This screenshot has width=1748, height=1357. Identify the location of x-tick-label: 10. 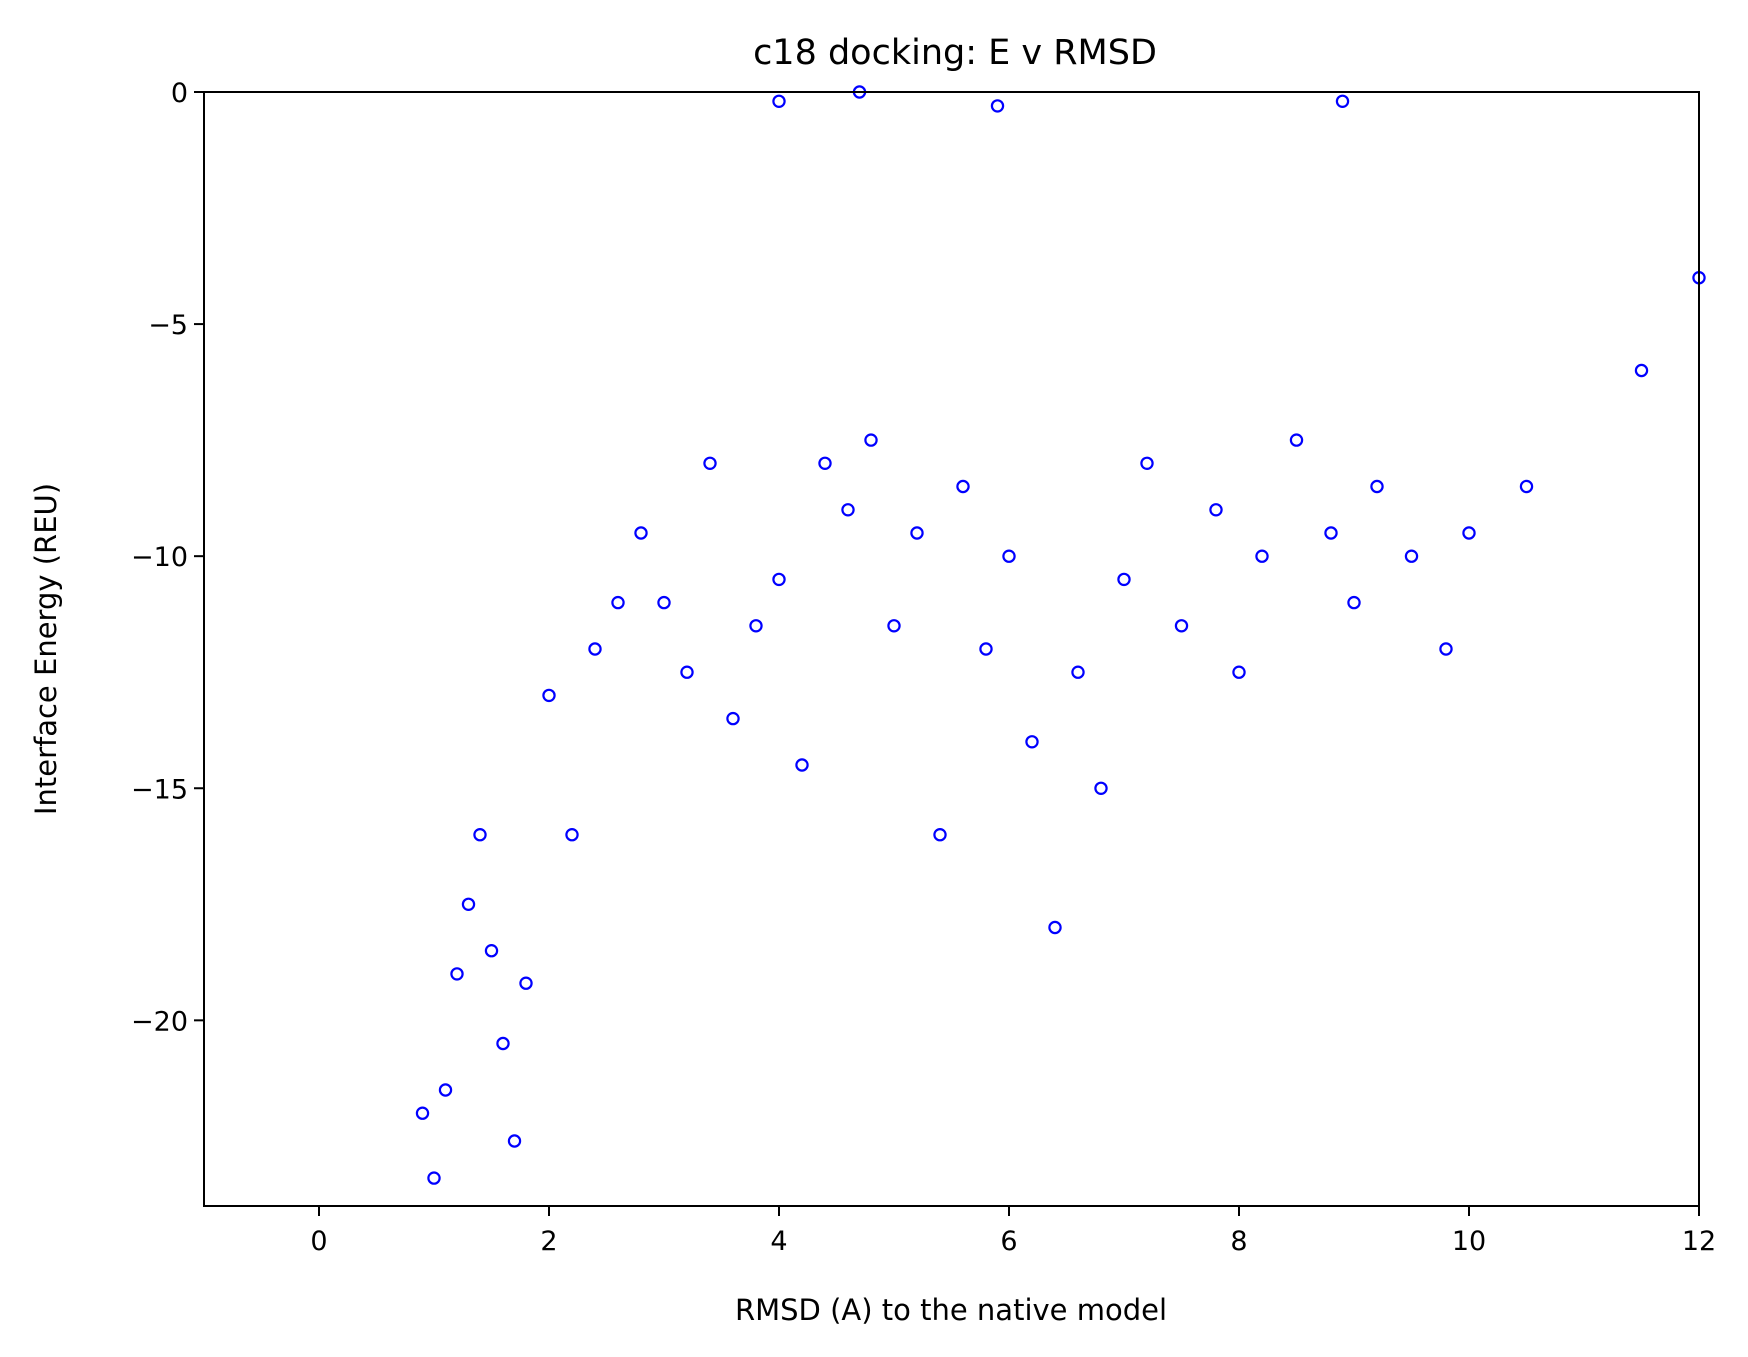
(1469, 1241).